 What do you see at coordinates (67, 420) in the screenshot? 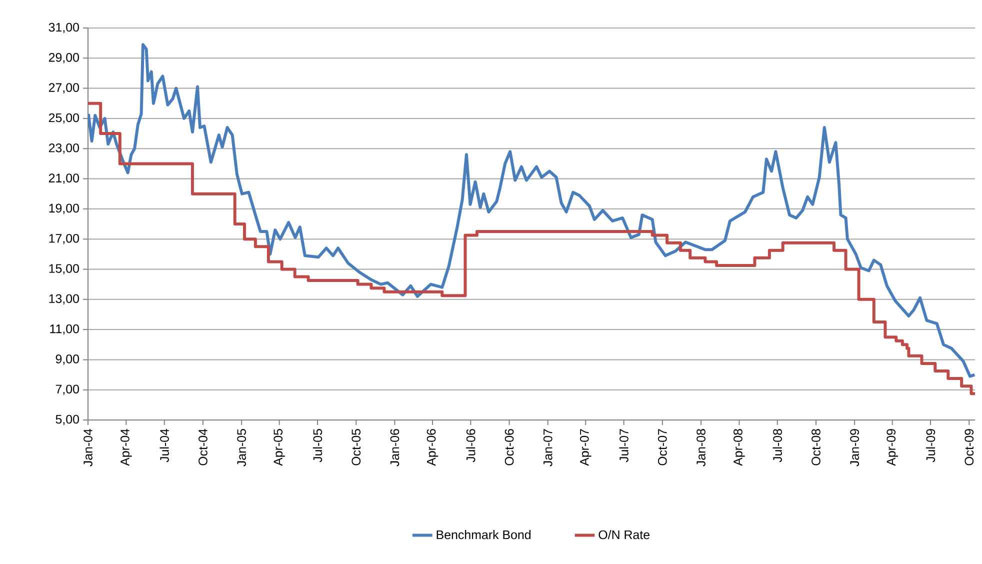
I see `y-tick-label: 5,00` at bounding box center [67, 420].